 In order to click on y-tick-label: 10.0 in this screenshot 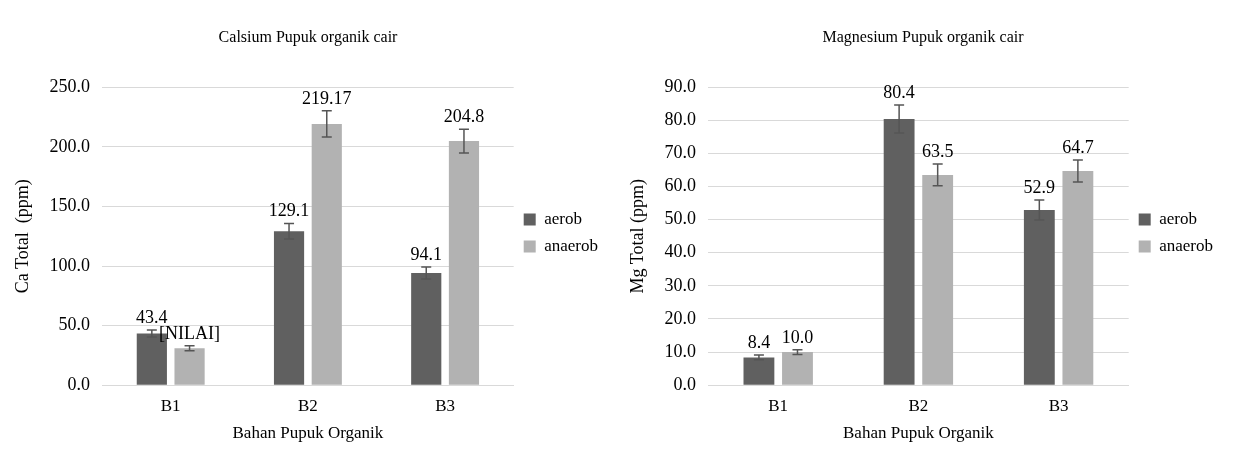, I will do `click(680, 350)`.